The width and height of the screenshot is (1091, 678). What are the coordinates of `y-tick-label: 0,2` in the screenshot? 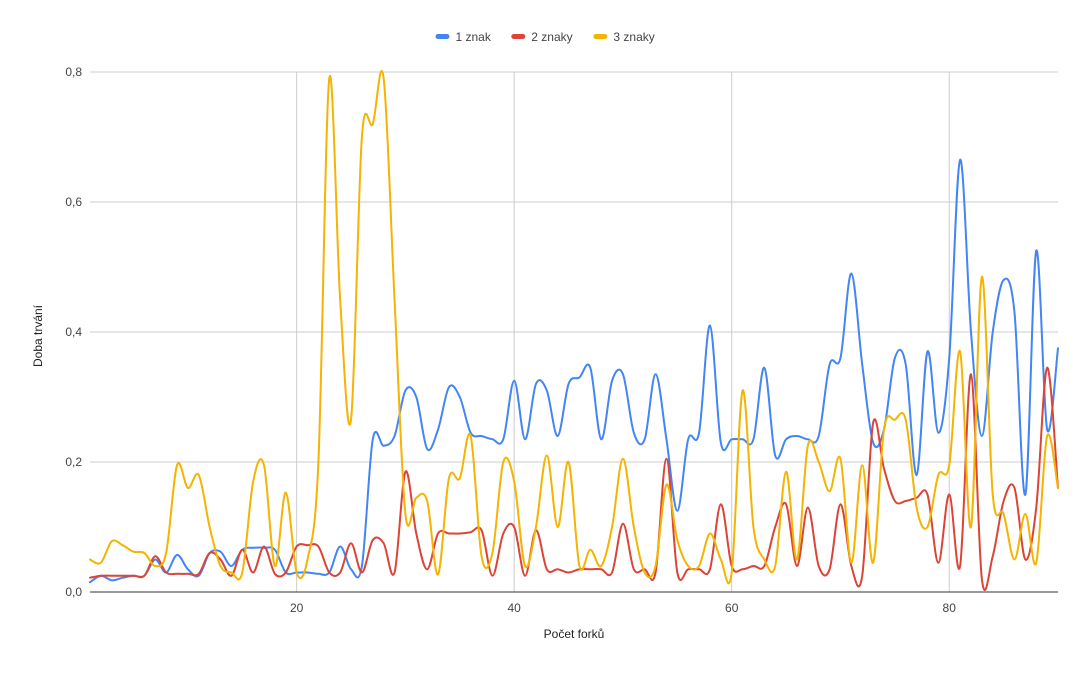 It's located at (73, 462).